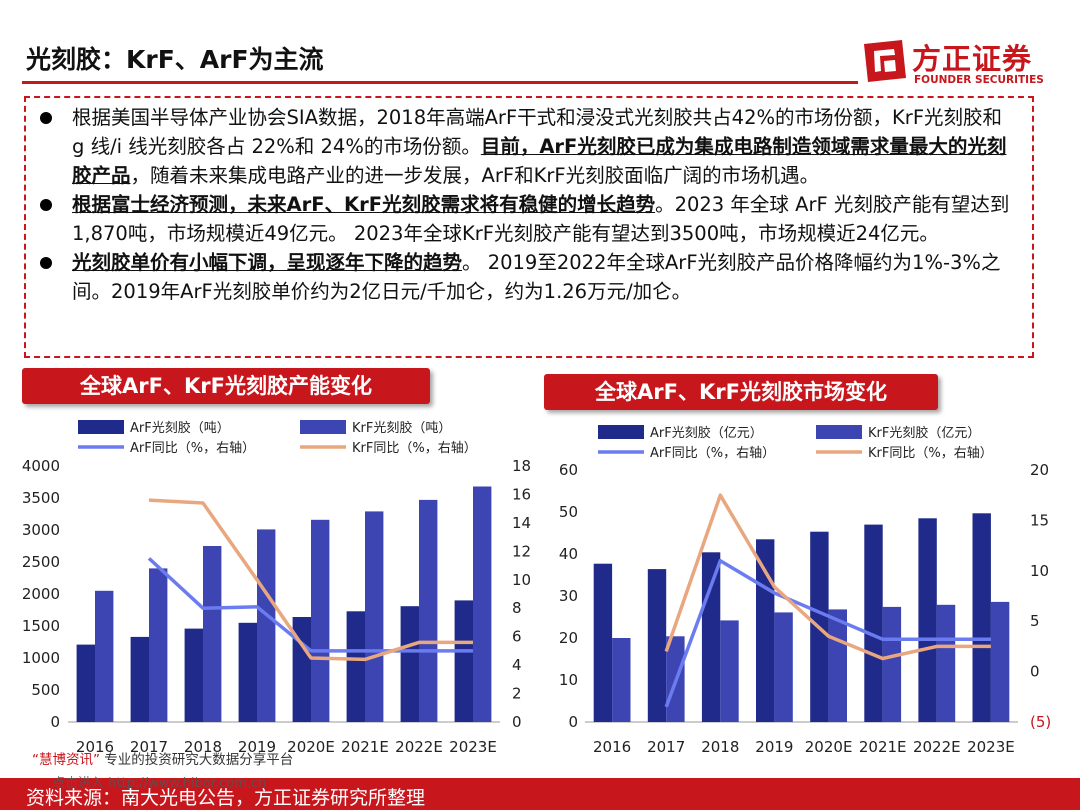 Image resolution: width=1080 pixels, height=810 pixels. I want to click on y2-tick-label: 20, so click(1039, 470).